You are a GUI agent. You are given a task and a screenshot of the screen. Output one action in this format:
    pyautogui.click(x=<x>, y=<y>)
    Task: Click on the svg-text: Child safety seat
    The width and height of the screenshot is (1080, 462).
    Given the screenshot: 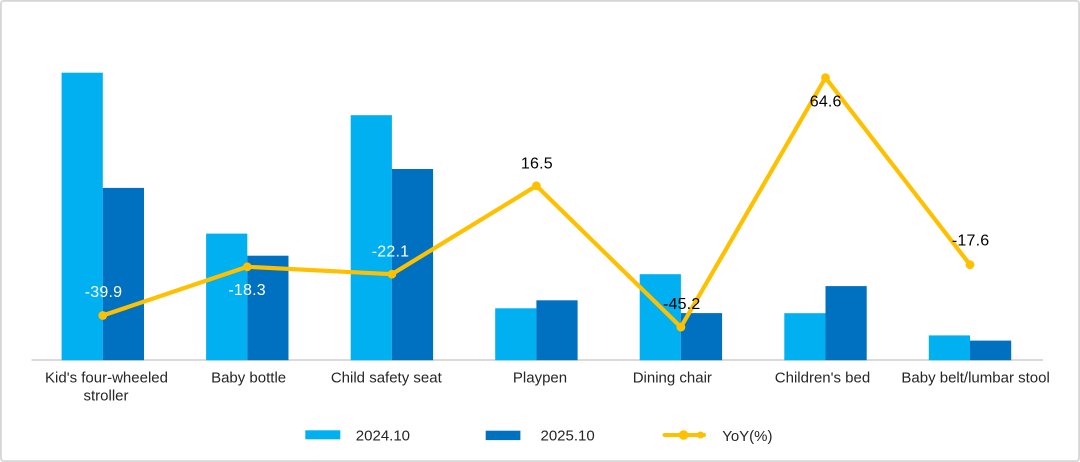 What is the action you would take?
    pyautogui.click(x=387, y=378)
    